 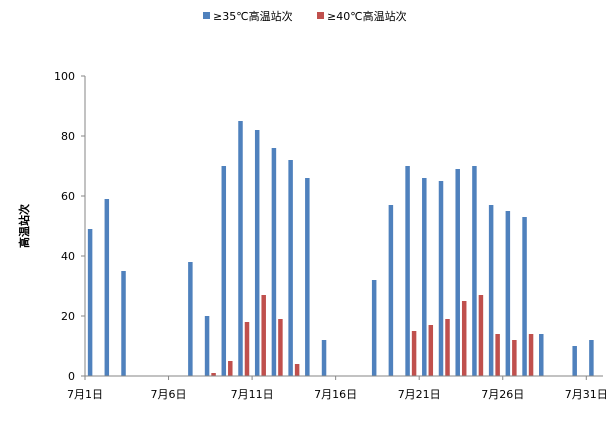 I want to click on y-tick-label: 60, so click(x=68, y=196).